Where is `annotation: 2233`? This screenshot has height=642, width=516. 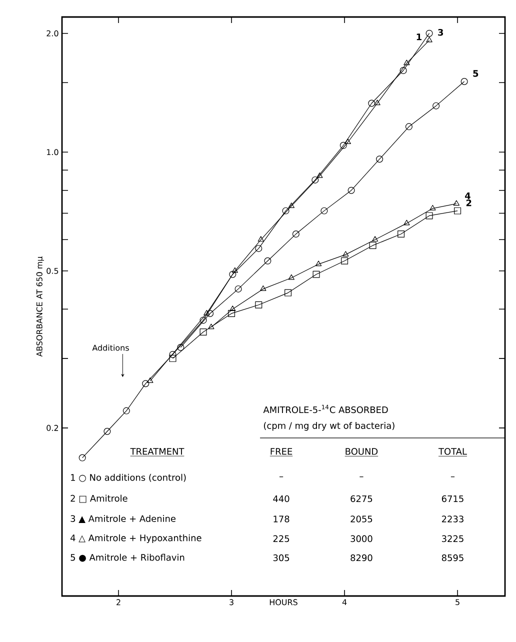 annotation: 2233 is located at coordinates (453, 519).